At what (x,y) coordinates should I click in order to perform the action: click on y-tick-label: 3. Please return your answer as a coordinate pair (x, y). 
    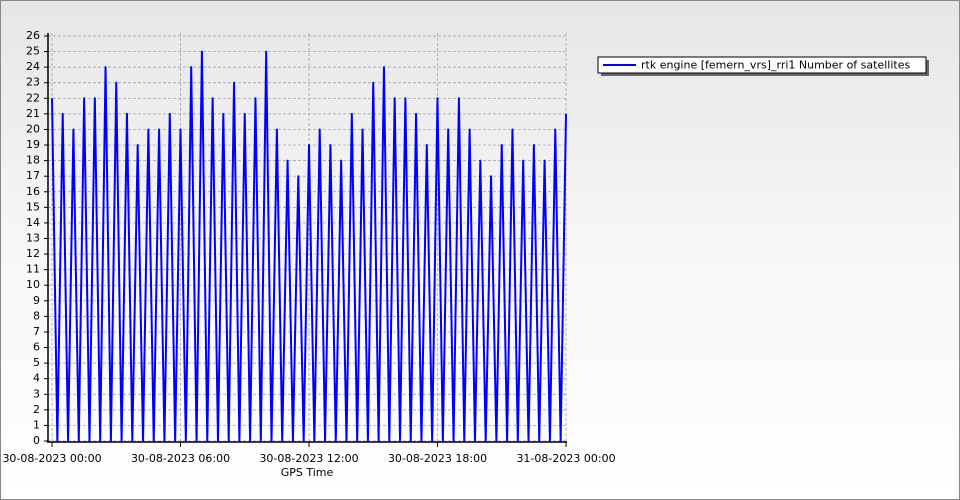
    Looking at the image, I should click on (36, 393).